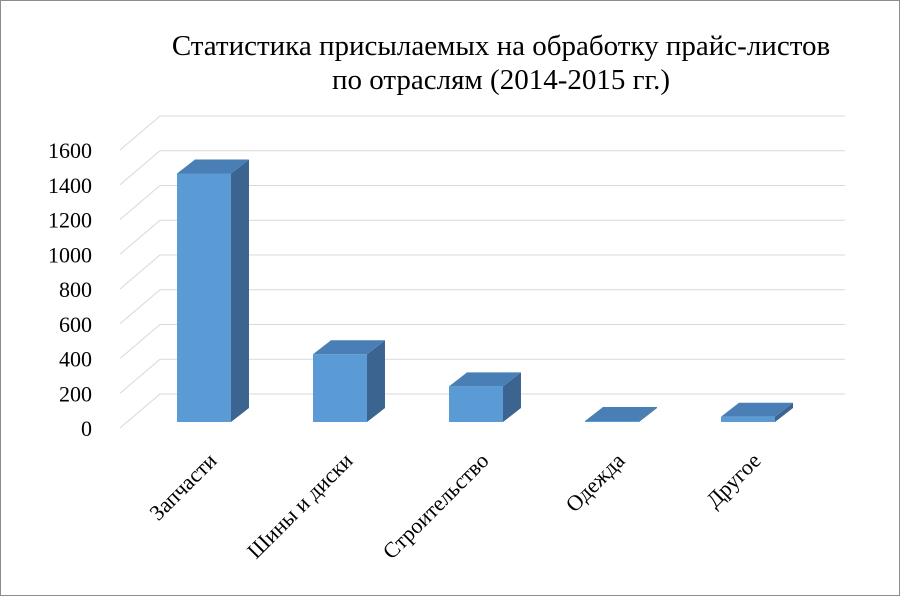  Describe the element at coordinates (594, 482) in the screenshot. I see `x-category-label: Одежда` at that location.